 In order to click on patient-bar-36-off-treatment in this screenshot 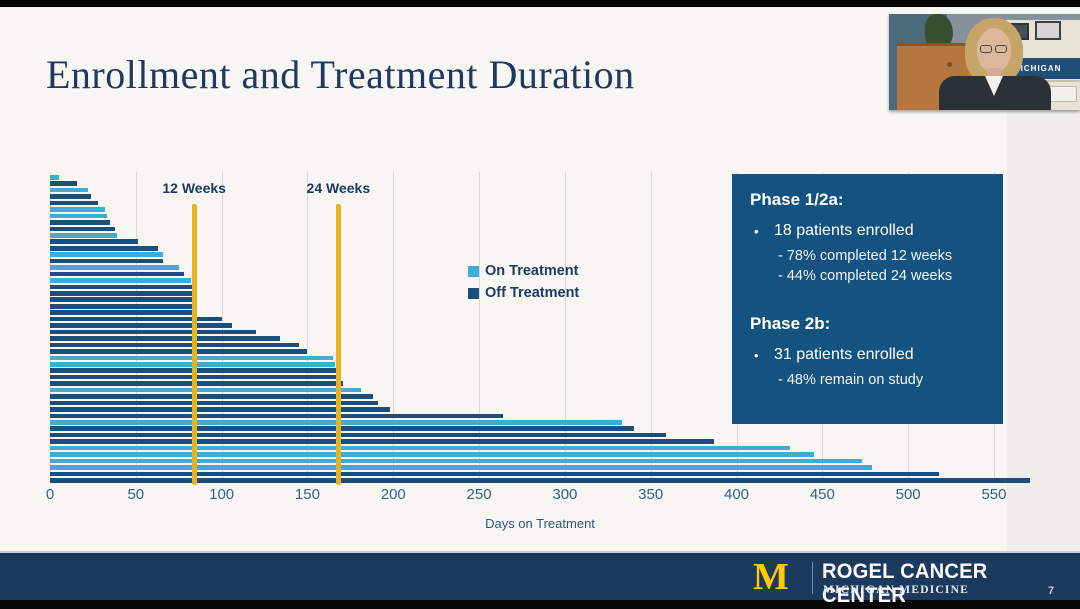, I will do `click(214, 403)`.